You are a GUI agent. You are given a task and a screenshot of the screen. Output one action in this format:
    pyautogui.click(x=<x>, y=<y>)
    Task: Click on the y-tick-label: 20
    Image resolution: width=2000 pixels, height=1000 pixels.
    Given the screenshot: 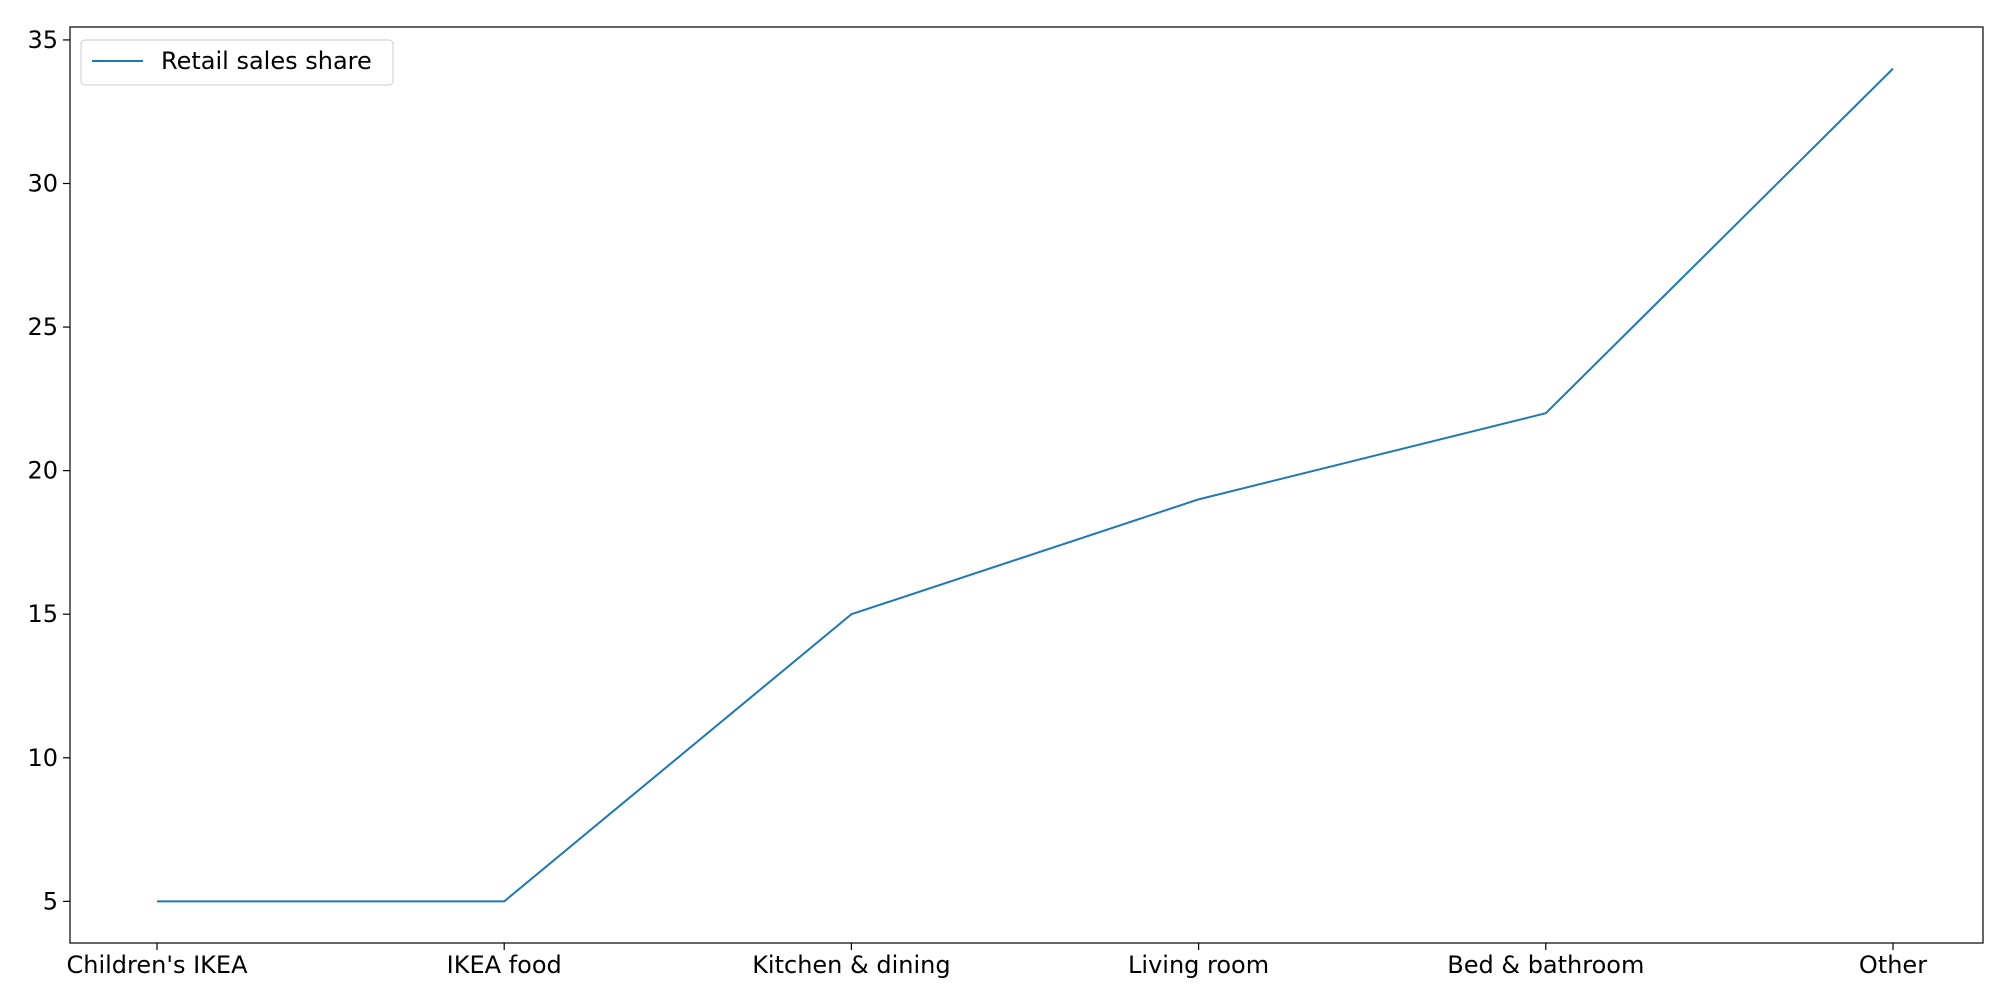 What is the action you would take?
    pyautogui.click(x=42, y=471)
    